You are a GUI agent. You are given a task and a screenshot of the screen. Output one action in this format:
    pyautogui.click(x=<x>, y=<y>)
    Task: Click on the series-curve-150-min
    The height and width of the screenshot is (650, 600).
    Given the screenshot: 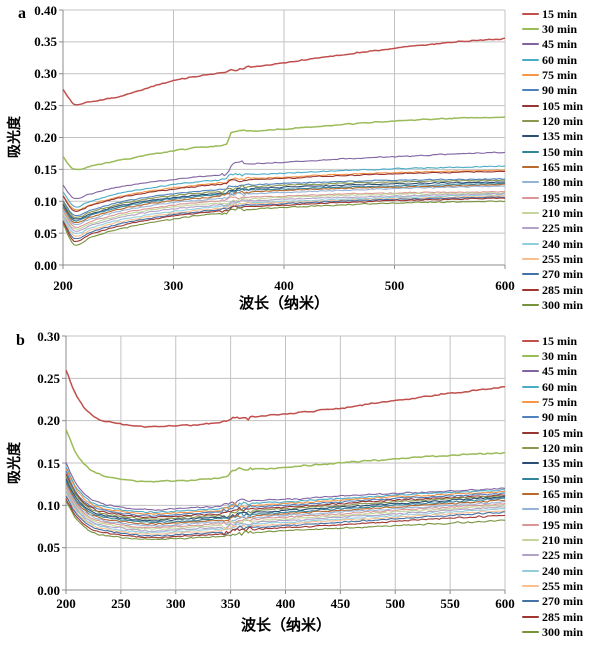 What is the action you would take?
    pyautogui.click(x=285, y=502)
    